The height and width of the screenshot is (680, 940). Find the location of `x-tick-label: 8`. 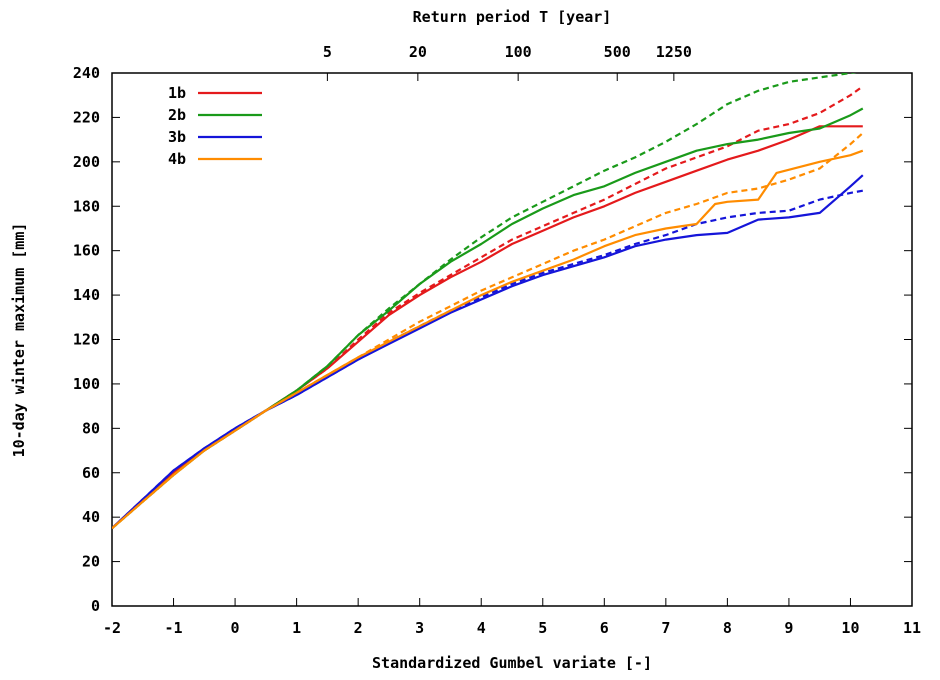

x-tick-label: 8 is located at coordinates (727, 628).